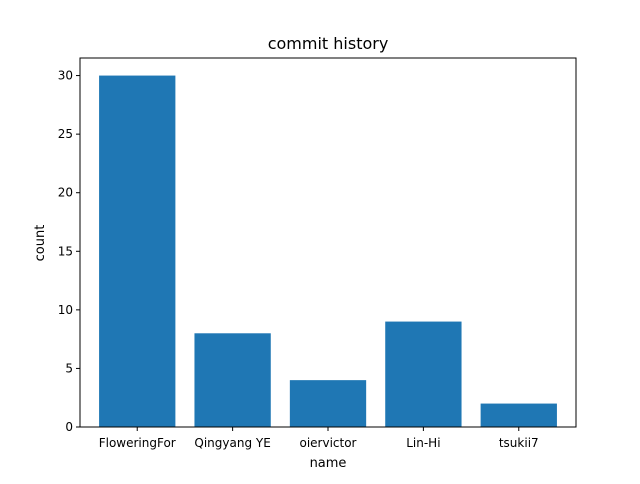 This screenshot has width=640, height=484. What do you see at coordinates (65, 76) in the screenshot?
I see `y-tick-label: 30` at bounding box center [65, 76].